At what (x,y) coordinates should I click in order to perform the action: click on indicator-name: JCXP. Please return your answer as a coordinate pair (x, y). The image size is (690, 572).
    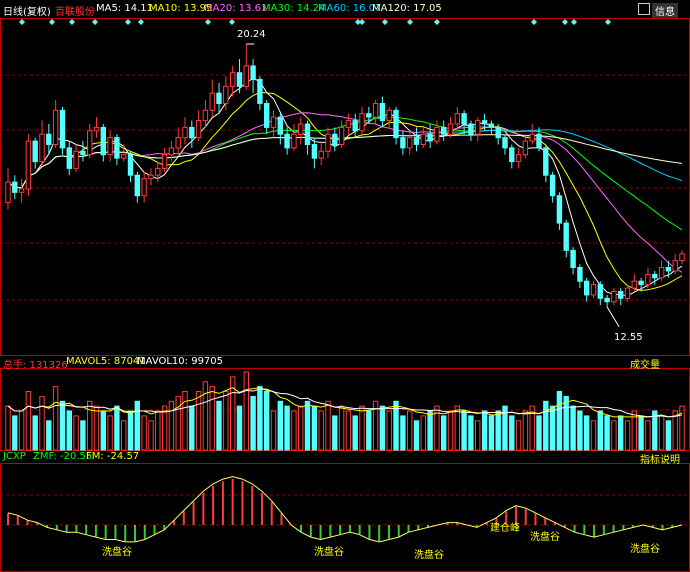
    Looking at the image, I should click on (14, 456).